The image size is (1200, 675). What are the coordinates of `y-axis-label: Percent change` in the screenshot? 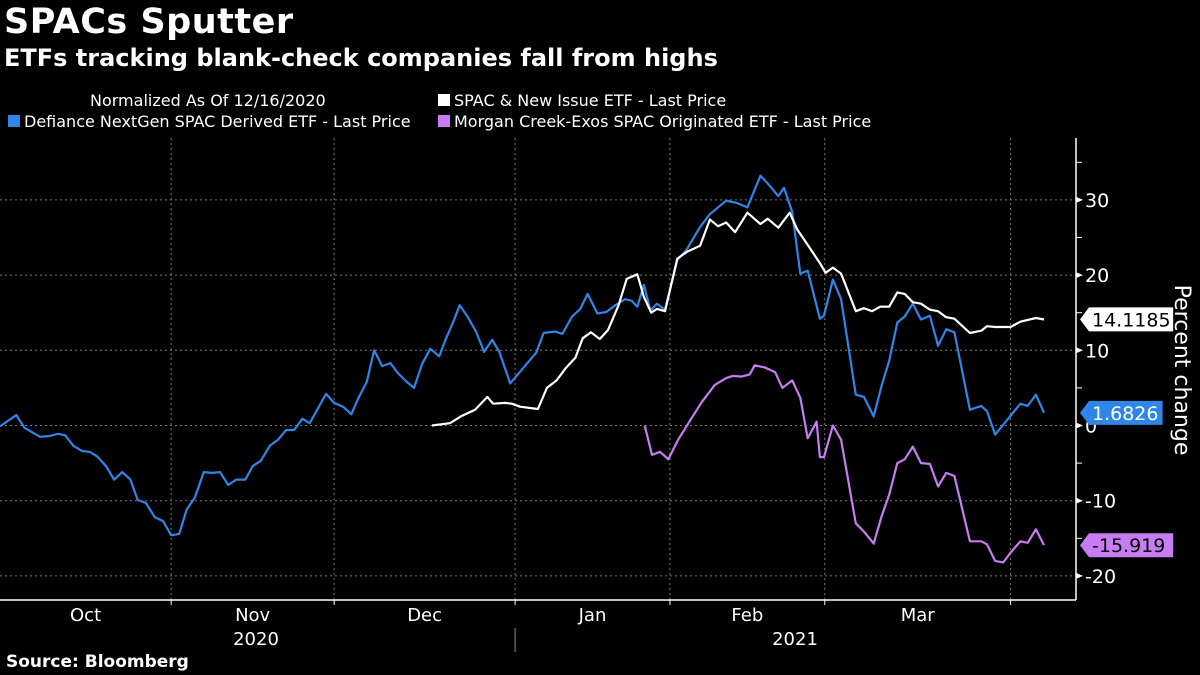 It's located at (1181, 370).